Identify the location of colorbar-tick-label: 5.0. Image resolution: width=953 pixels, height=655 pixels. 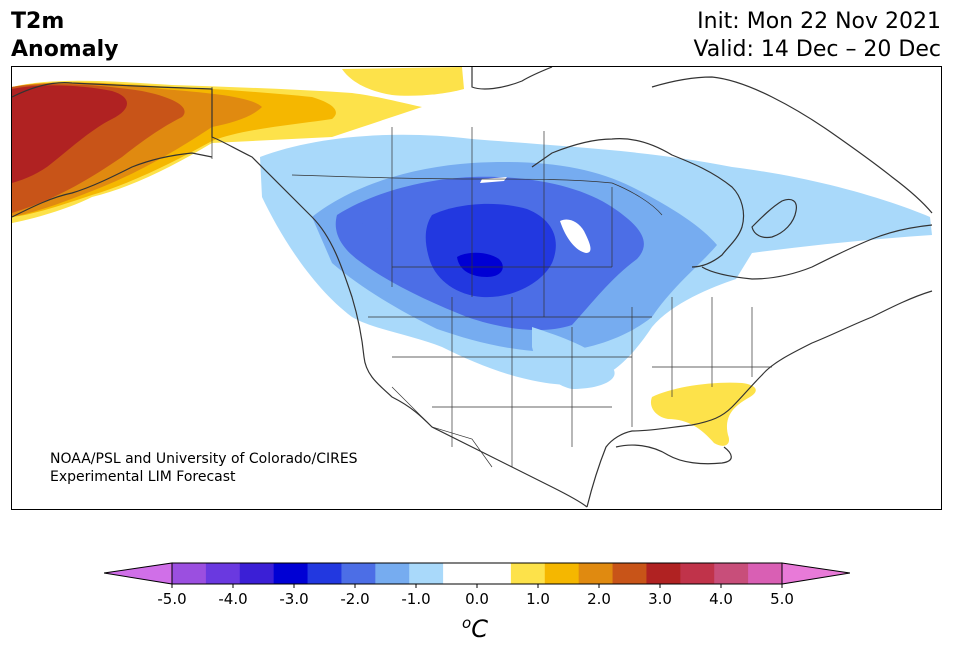
(782, 599).